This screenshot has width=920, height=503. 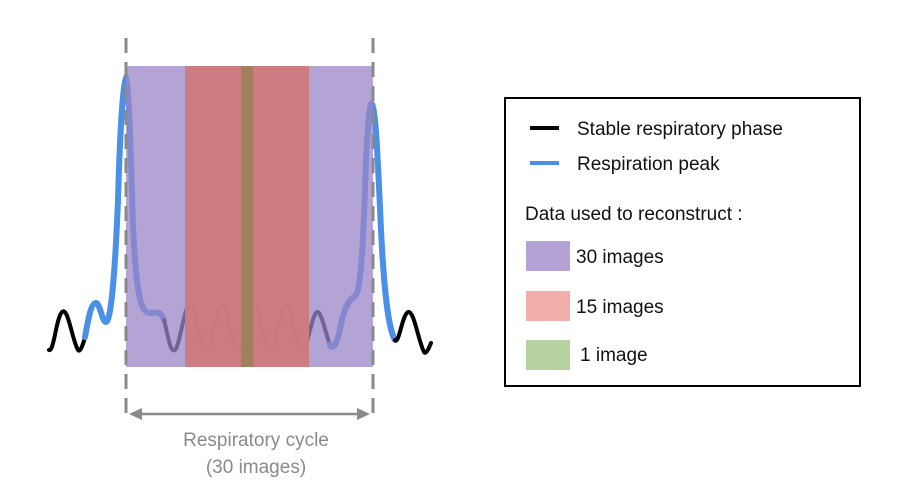 I want to click on legend-15-images-swatch, so click(x=548, y=306).